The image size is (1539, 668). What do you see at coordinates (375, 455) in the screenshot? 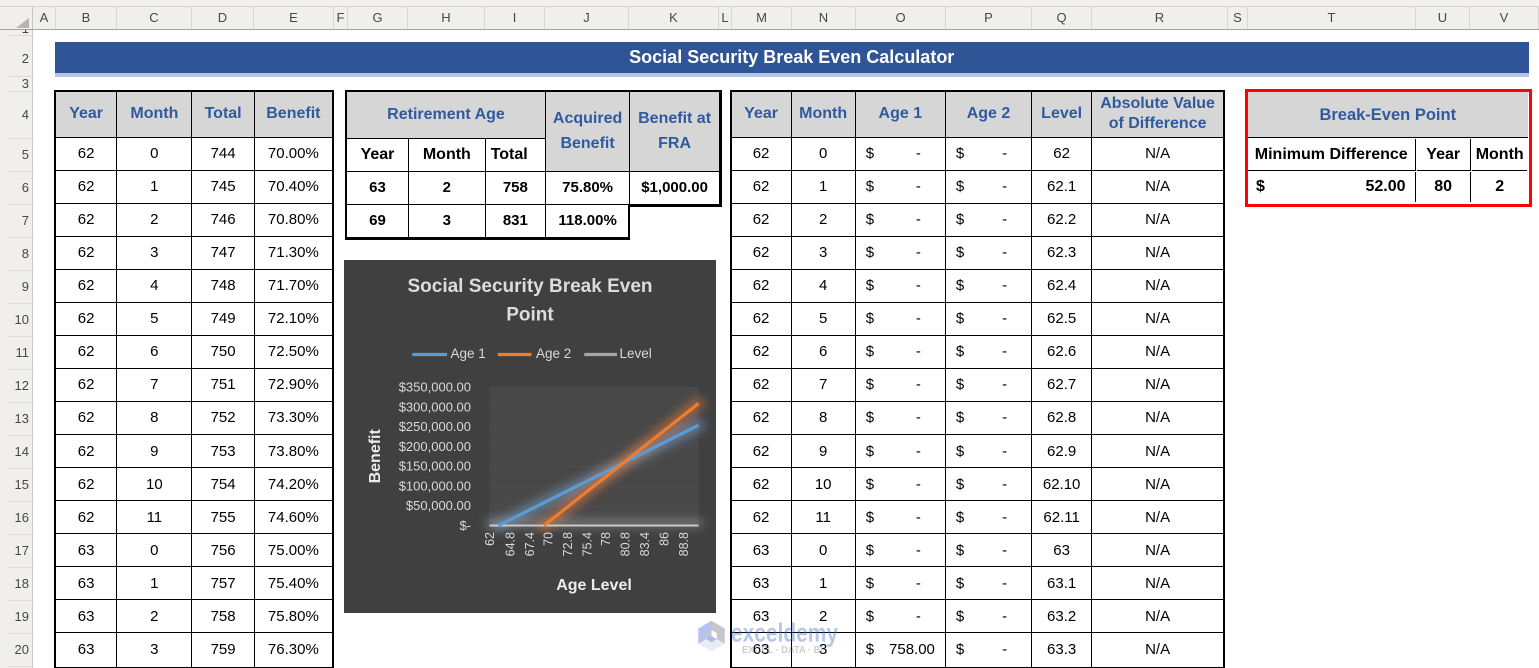
I see `svg-text: Benefit` at bounding box center [375, 455].